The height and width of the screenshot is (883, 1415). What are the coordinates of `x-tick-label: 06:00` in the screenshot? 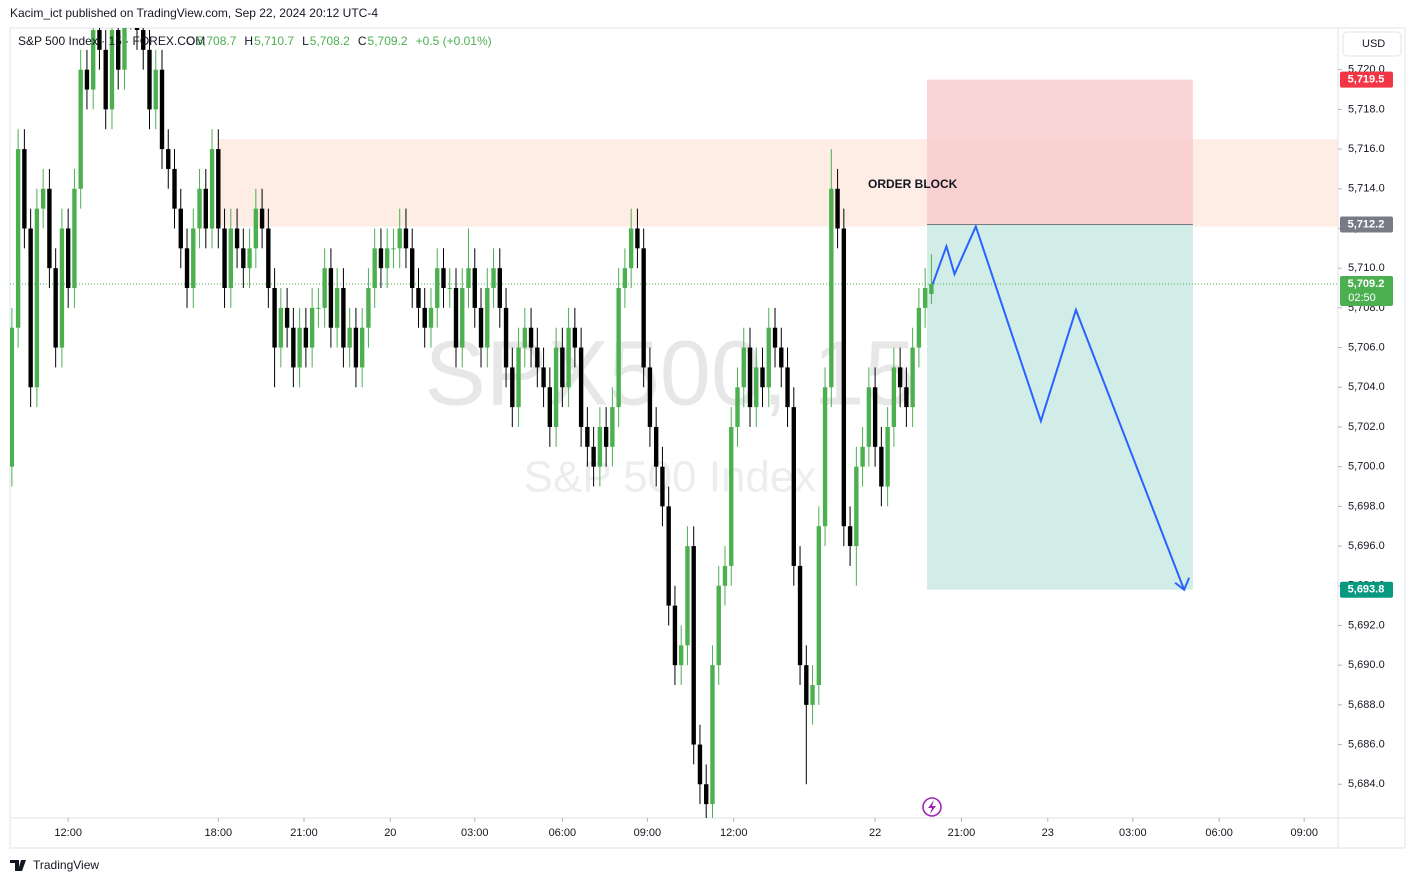 It's located at (1219, 833).